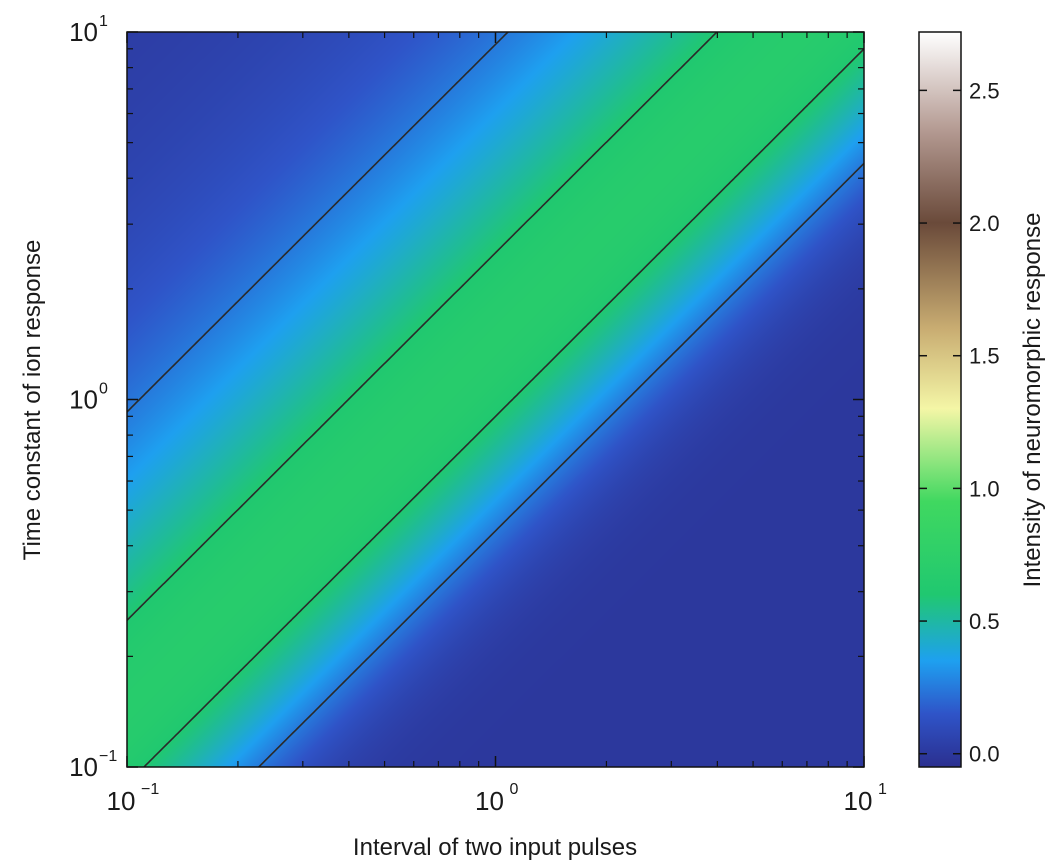 This screenshot has width=1052, height=865. I want to click on colorbar-ticks: 0.0 0.5 1.0 1.5 2.0 2.5, so click(959, 422).